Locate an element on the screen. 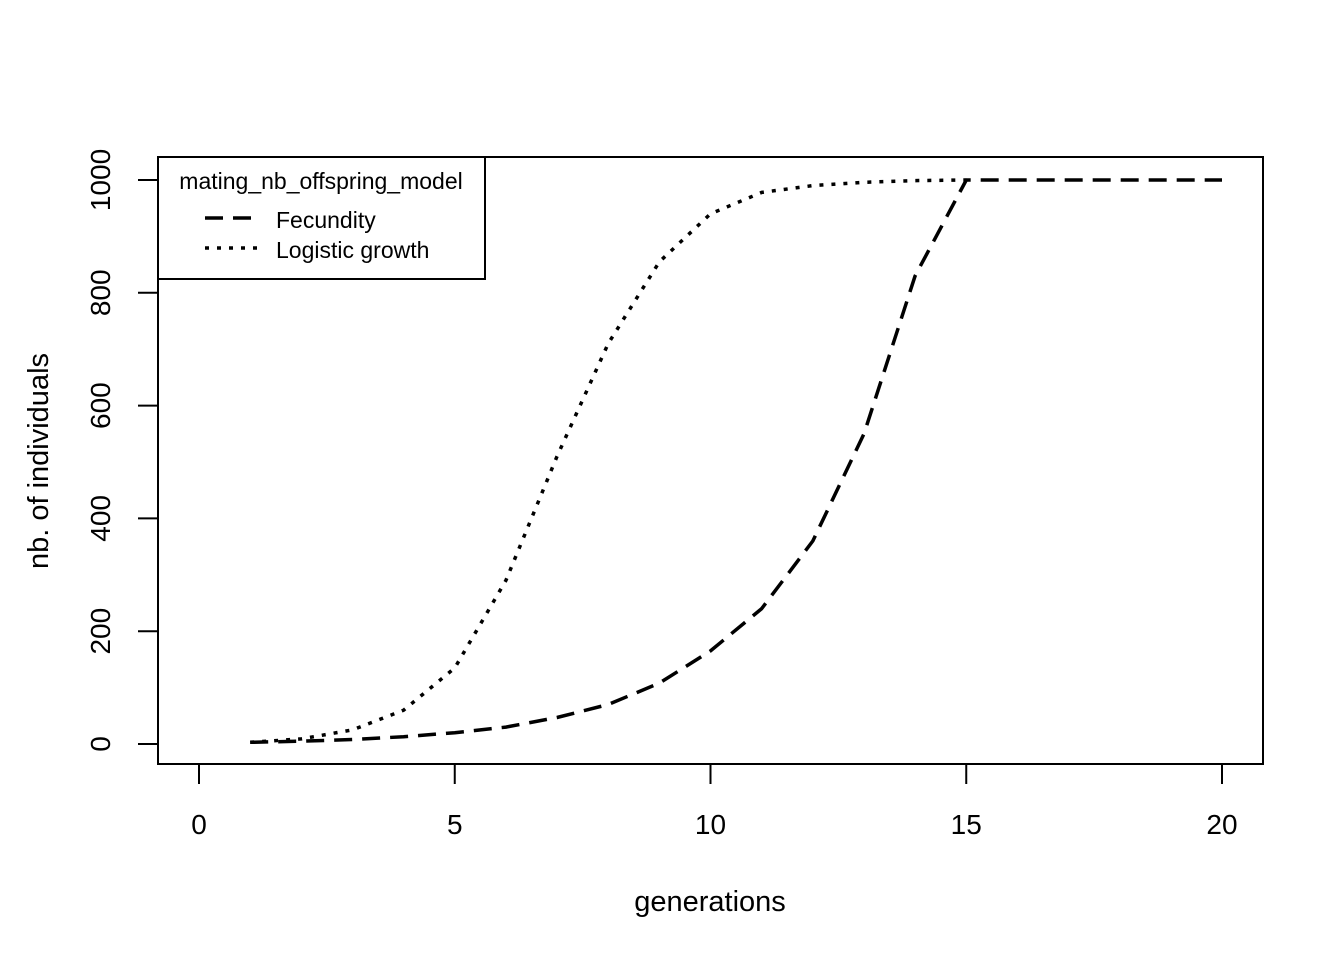  legend-label-logistic-growth: Logistic growth is located at coordinates (352, 250).